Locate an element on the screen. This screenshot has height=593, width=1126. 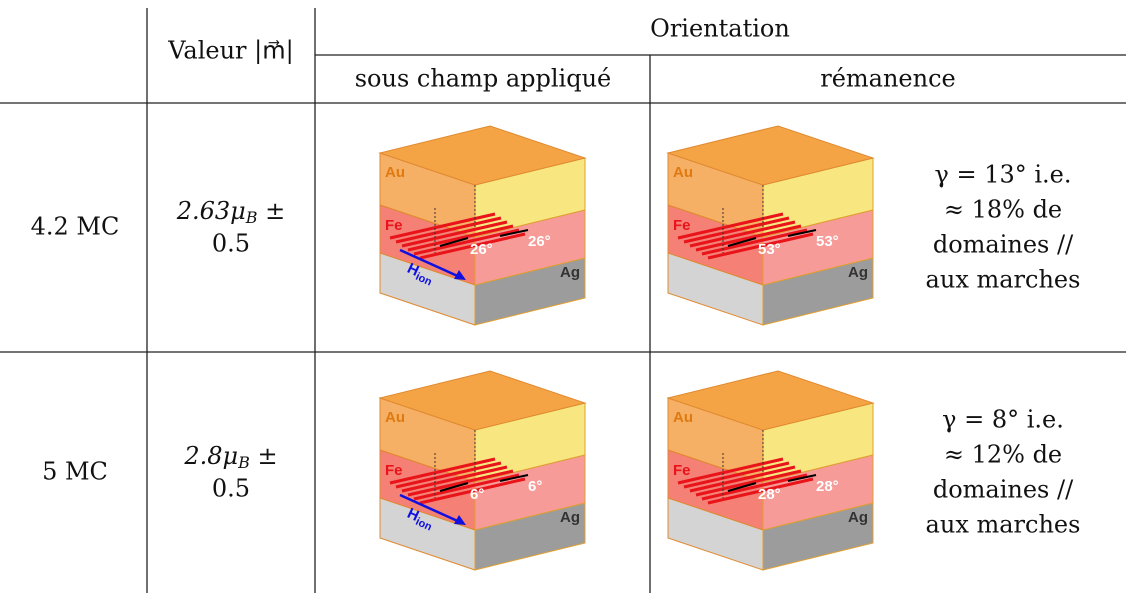
note-line: γ = 8° i.e. is located at coordinates (1003, 420).